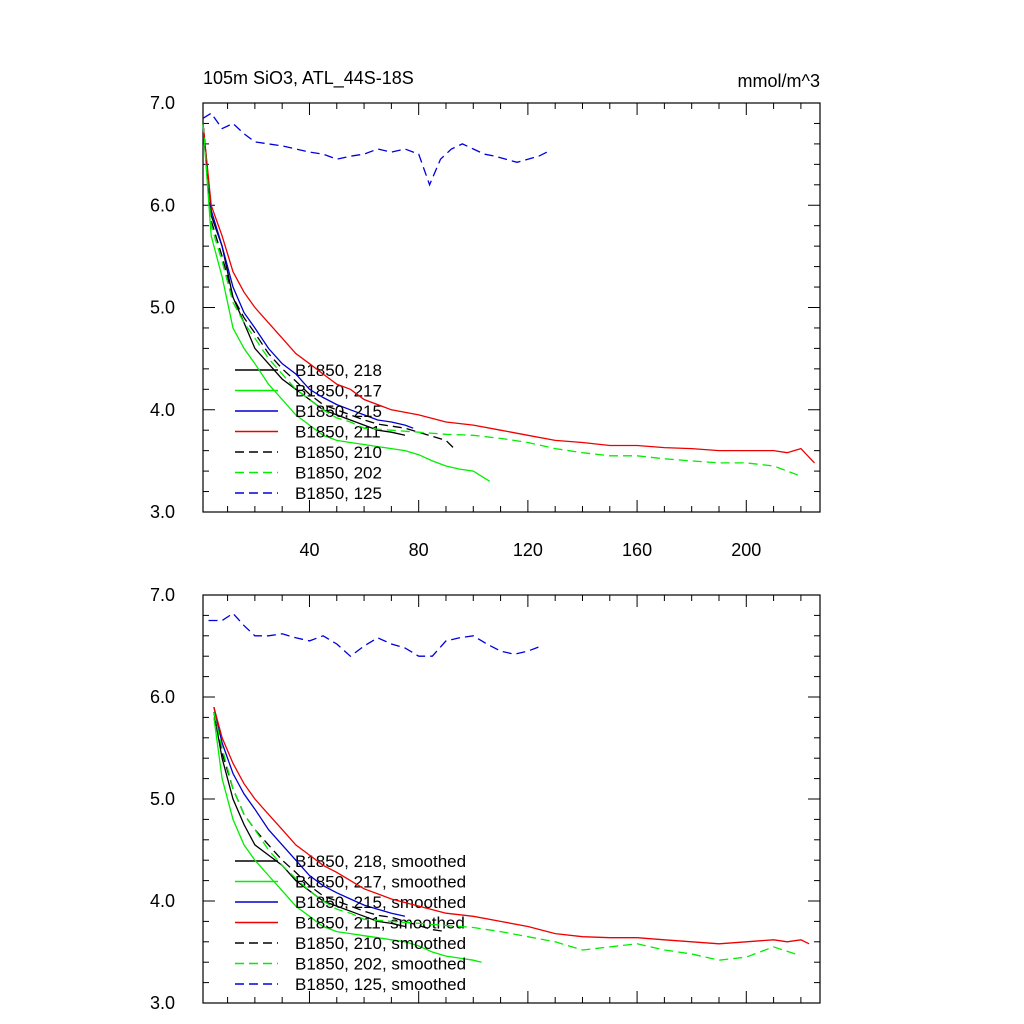 The height and width of the screenshot is (1024, 1024). Describe the element at coordinates (338, 391) in the screenshot. I see `legend-entry: B1850, 217` at that location.